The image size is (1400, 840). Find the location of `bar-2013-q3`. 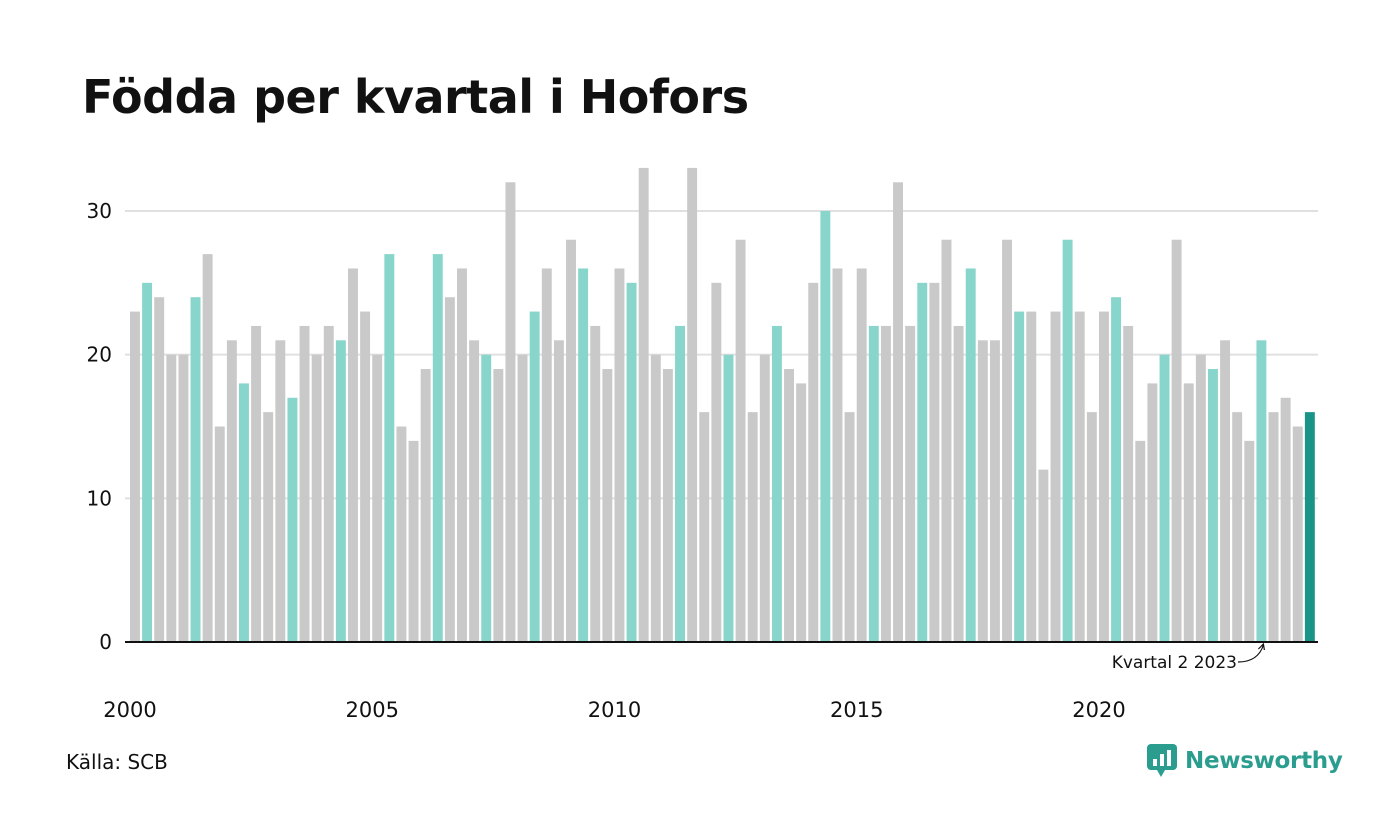

bar-2013-q3 is located at coordinates (789, 505).